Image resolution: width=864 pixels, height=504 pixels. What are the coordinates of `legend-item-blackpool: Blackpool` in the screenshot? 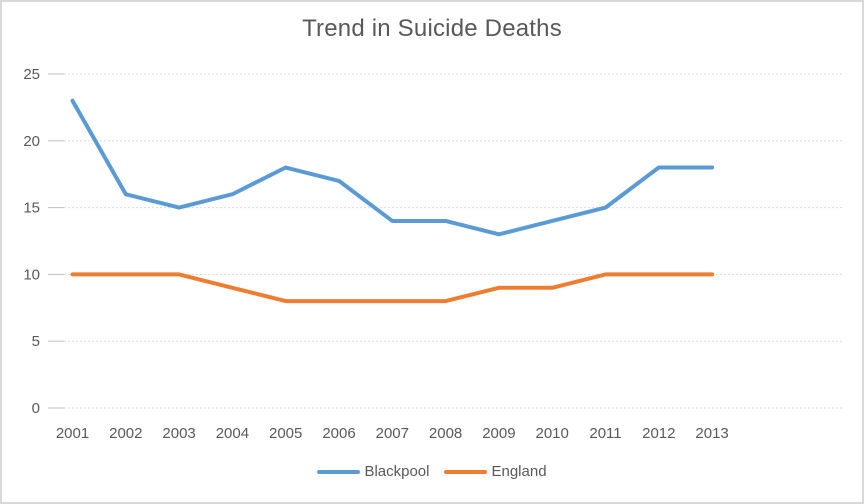 It's located at (373, 471).